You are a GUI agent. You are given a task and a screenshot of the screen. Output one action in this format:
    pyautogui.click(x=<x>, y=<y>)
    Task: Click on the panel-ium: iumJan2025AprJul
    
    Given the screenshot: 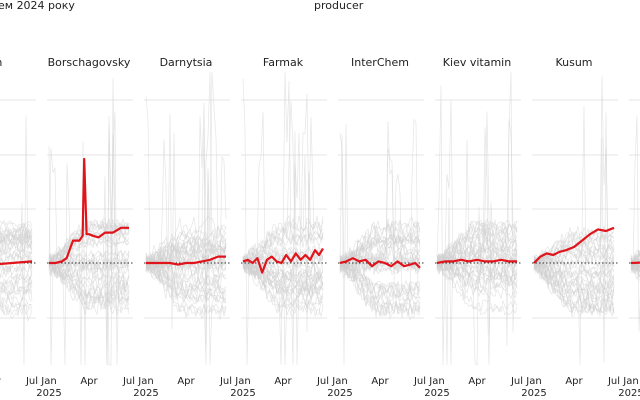 What is the action you would take?
    pyautogui.click(x=19, y=221)
    